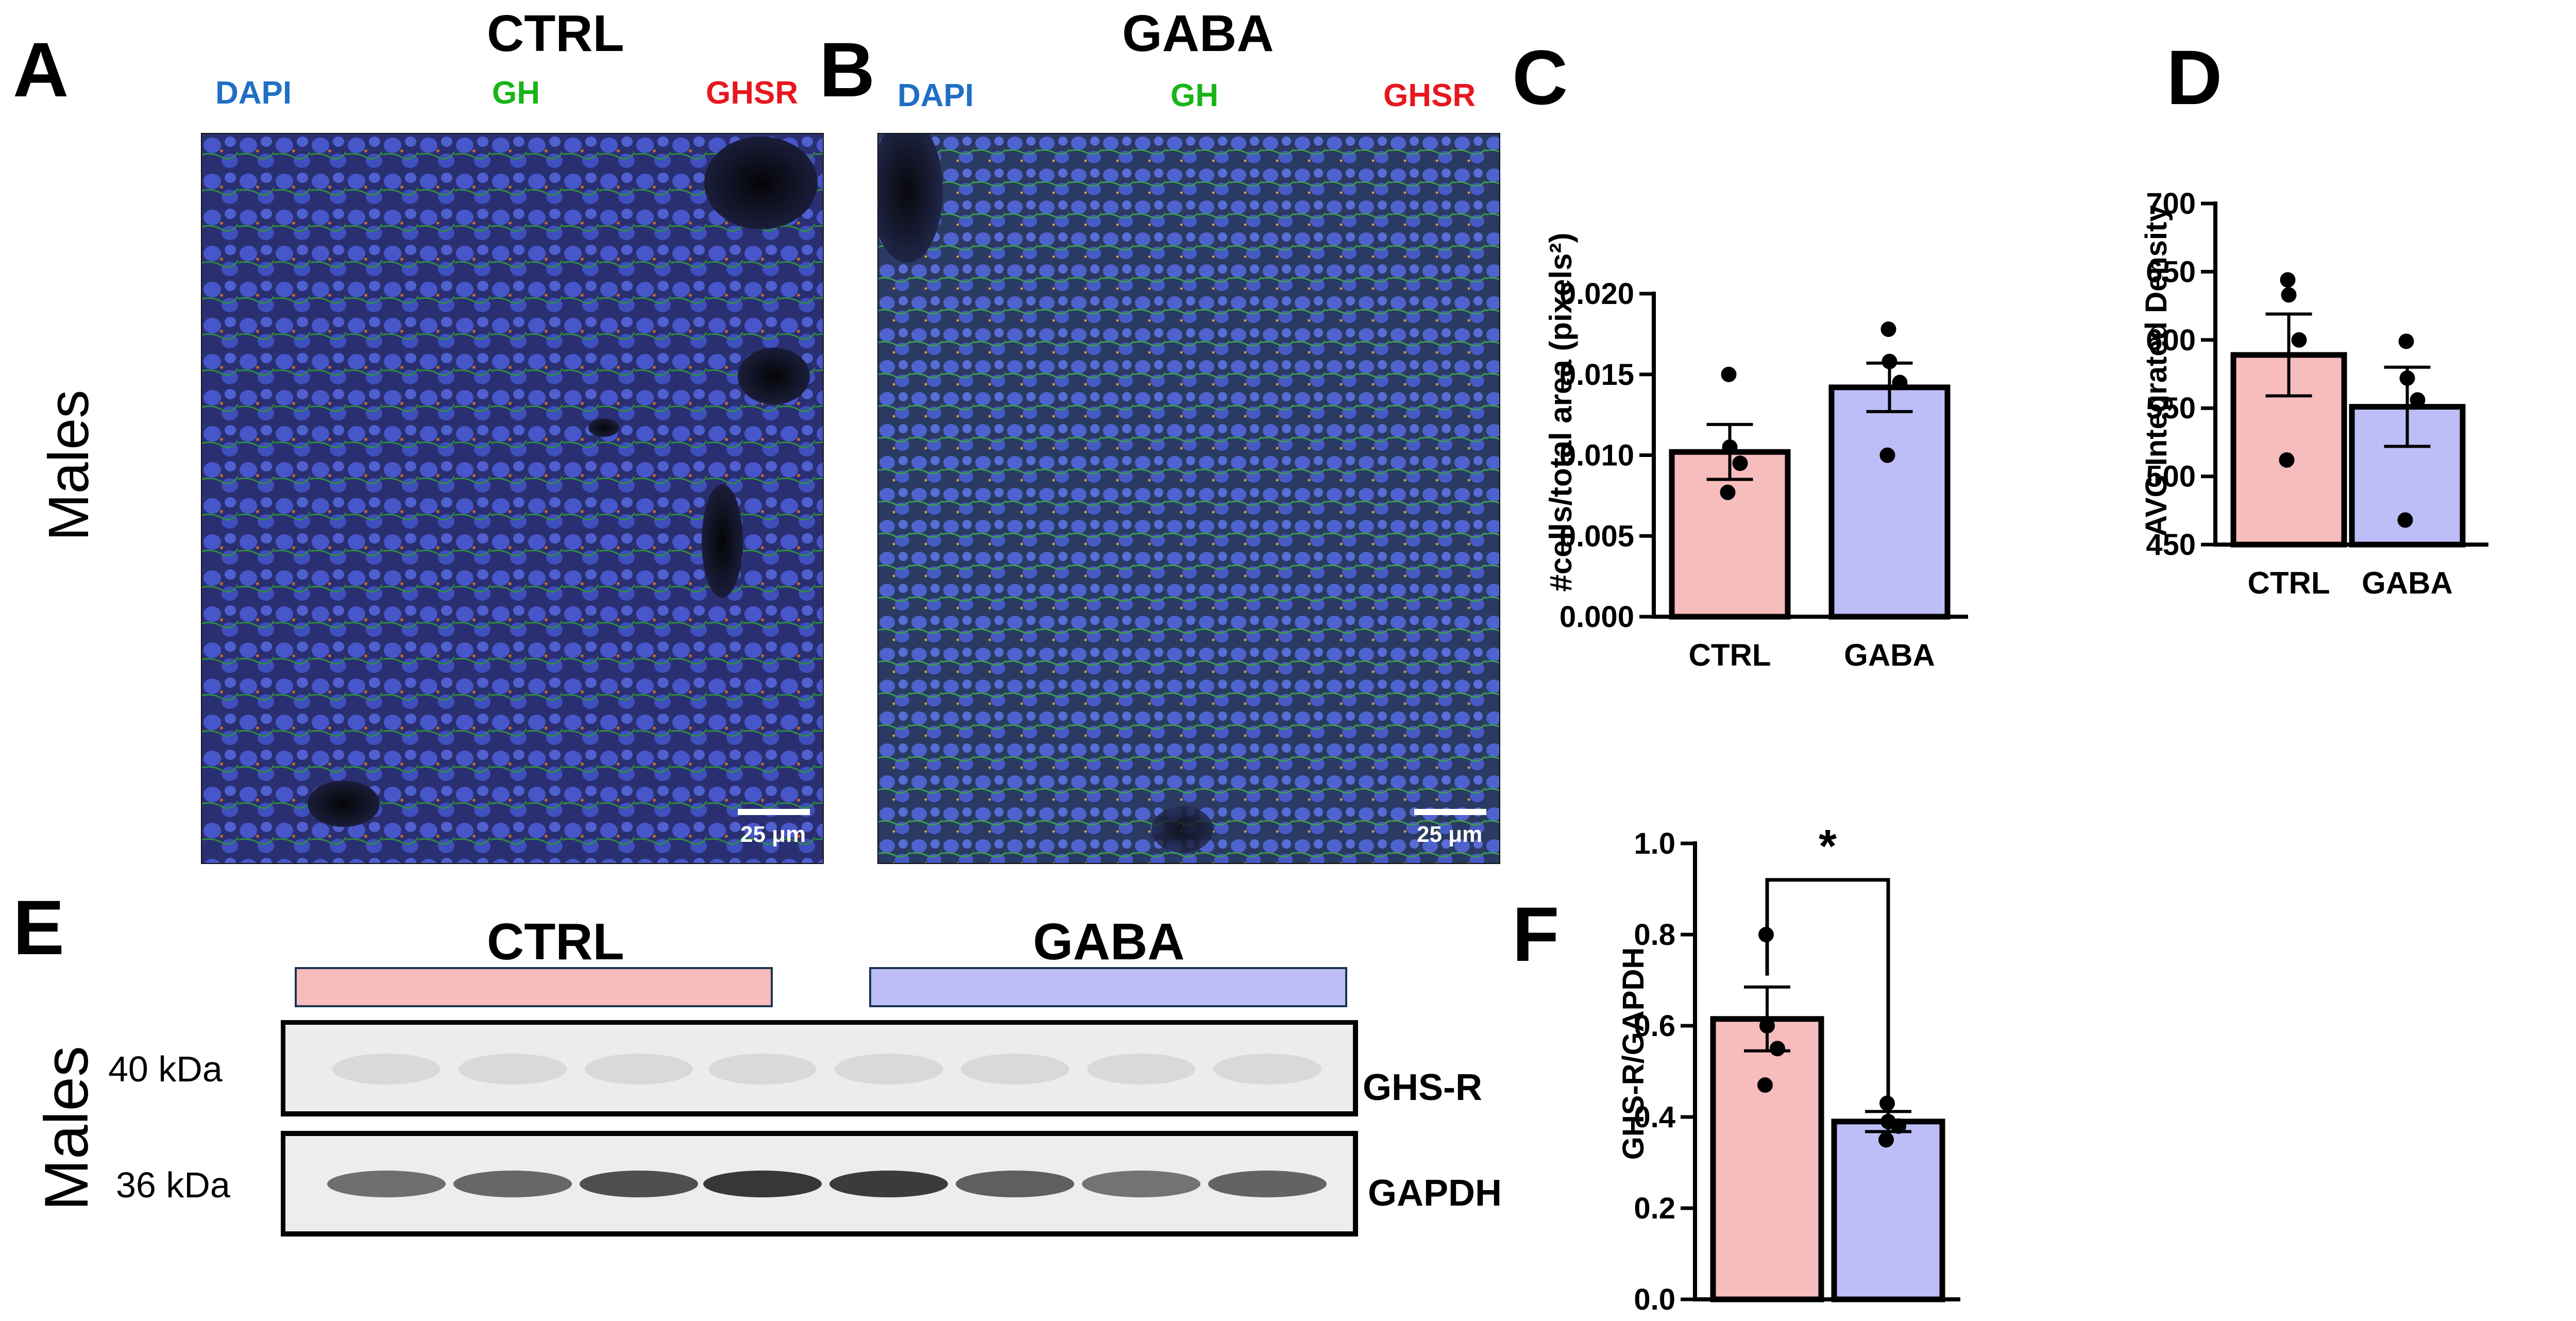  What do you see at coordinates (1198, 33) in the screenshot?
I see `panel-b-title: GABA` at bounding box center [1198, 33].